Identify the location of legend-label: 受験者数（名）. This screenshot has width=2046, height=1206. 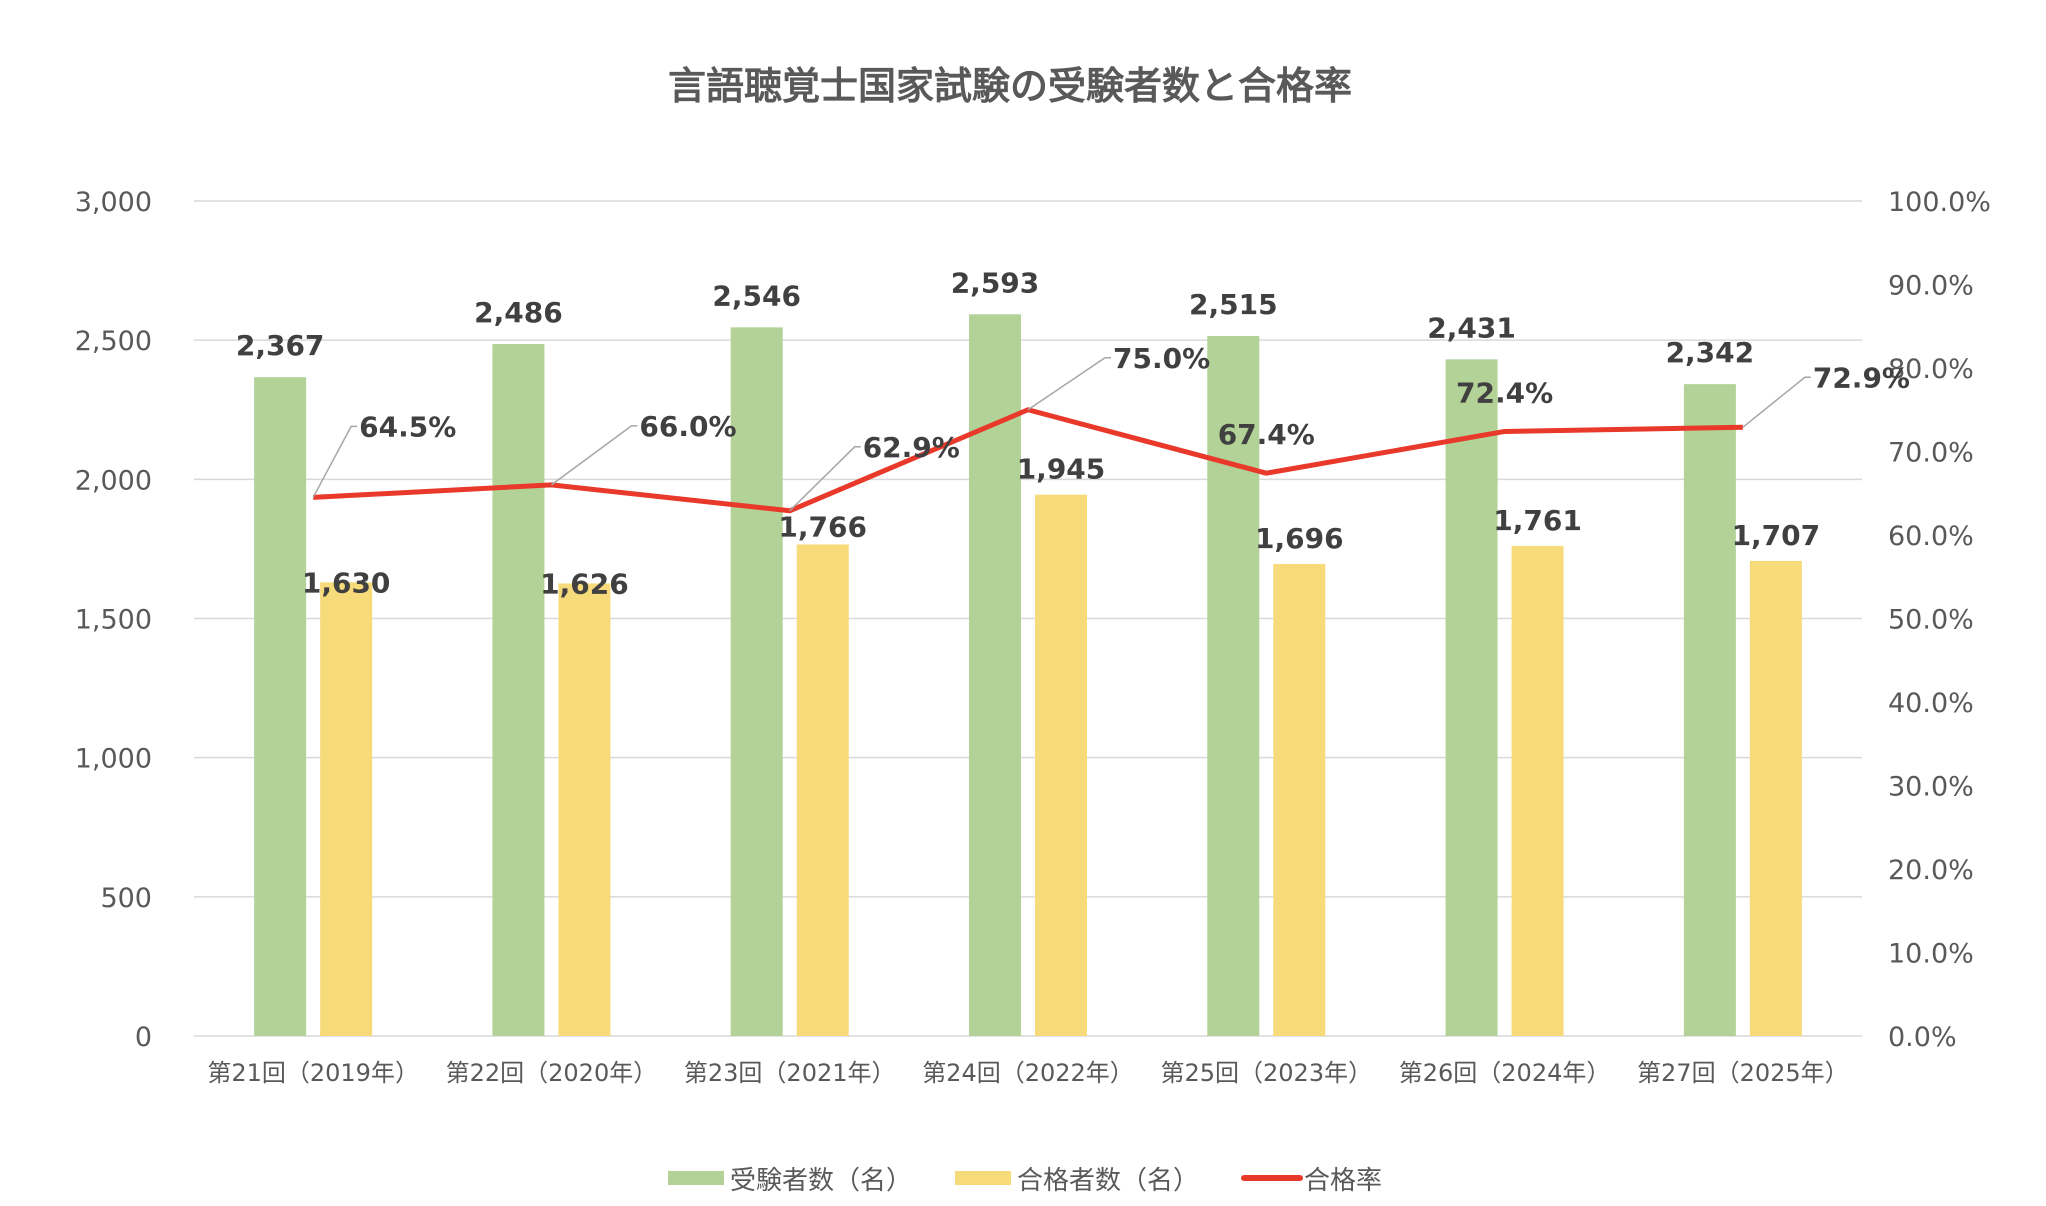
(821, 1181).